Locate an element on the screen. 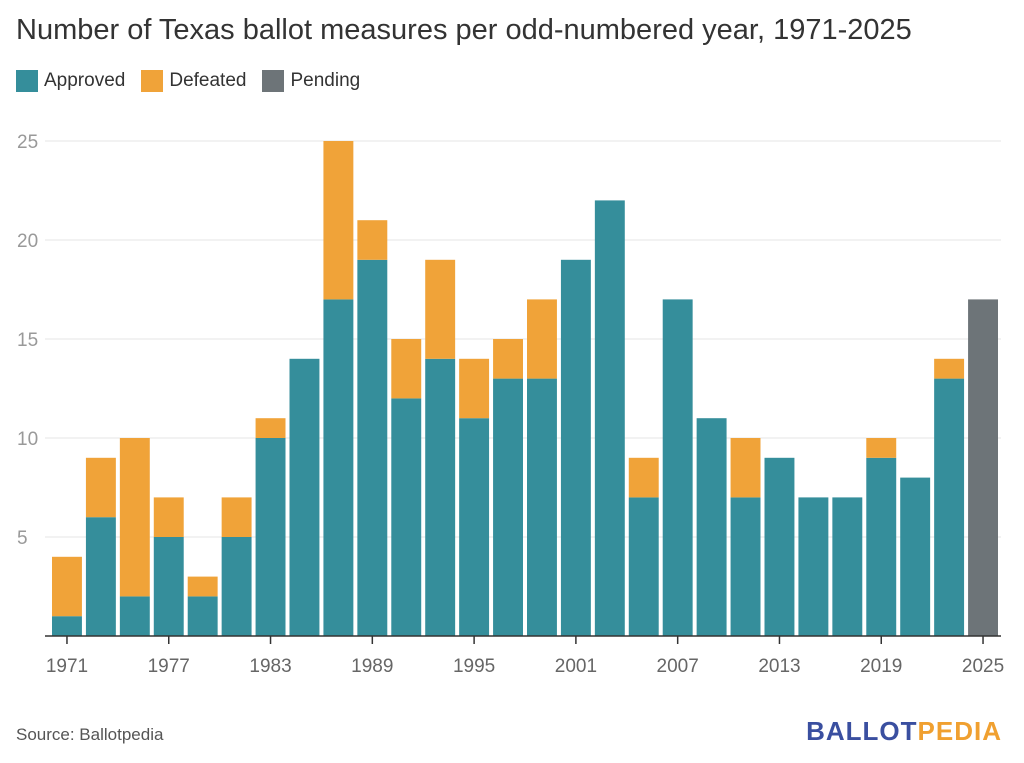 Image resolution: width=1024 pixels, height=763 pixels. bar-pending-2025 is located at coordinates (983, 467).